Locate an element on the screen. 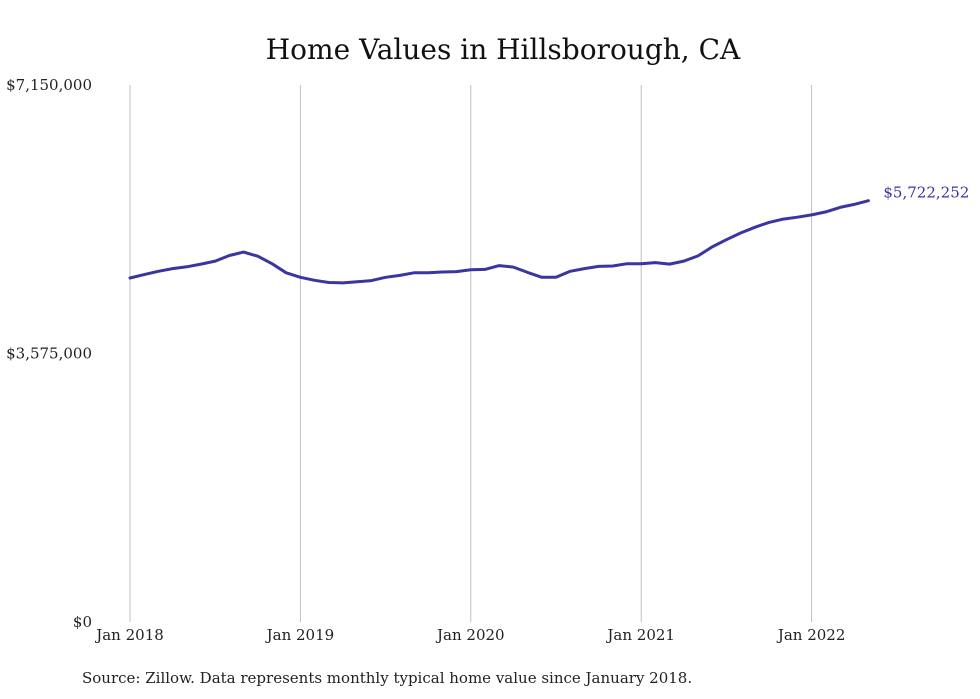  y-tick-label: $7,150,000 is located at coordinates (49, 85).